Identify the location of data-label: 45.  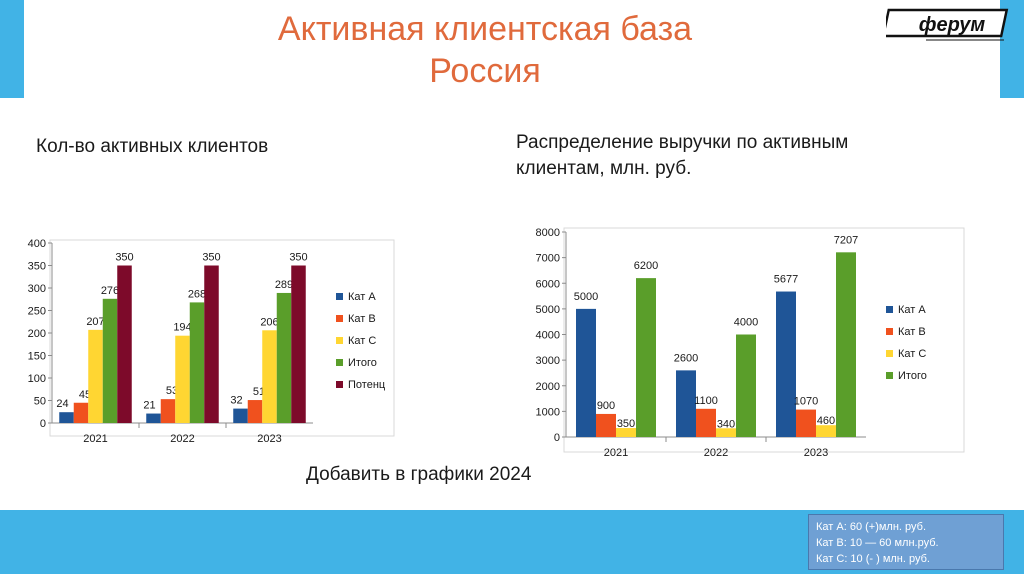
(85, 395).